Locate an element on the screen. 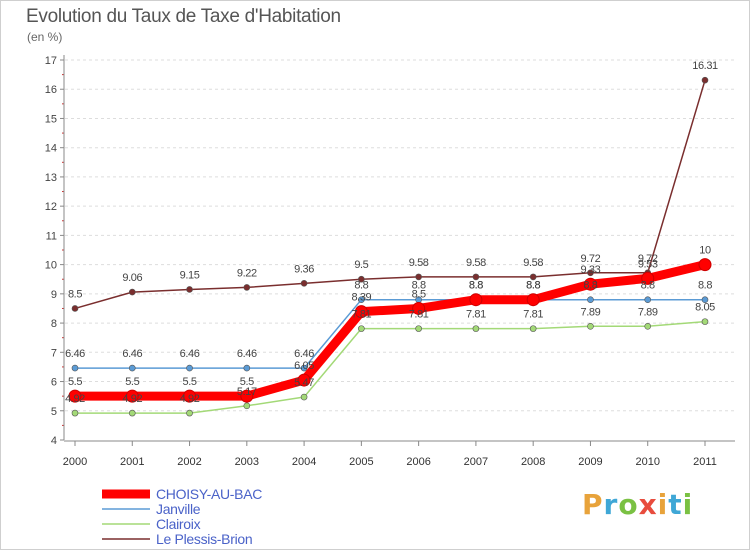 Image resolution: width=750 pixels, height=550 pixels. point-le-plessis-brion-2003 is located at coordinates (247, 287).